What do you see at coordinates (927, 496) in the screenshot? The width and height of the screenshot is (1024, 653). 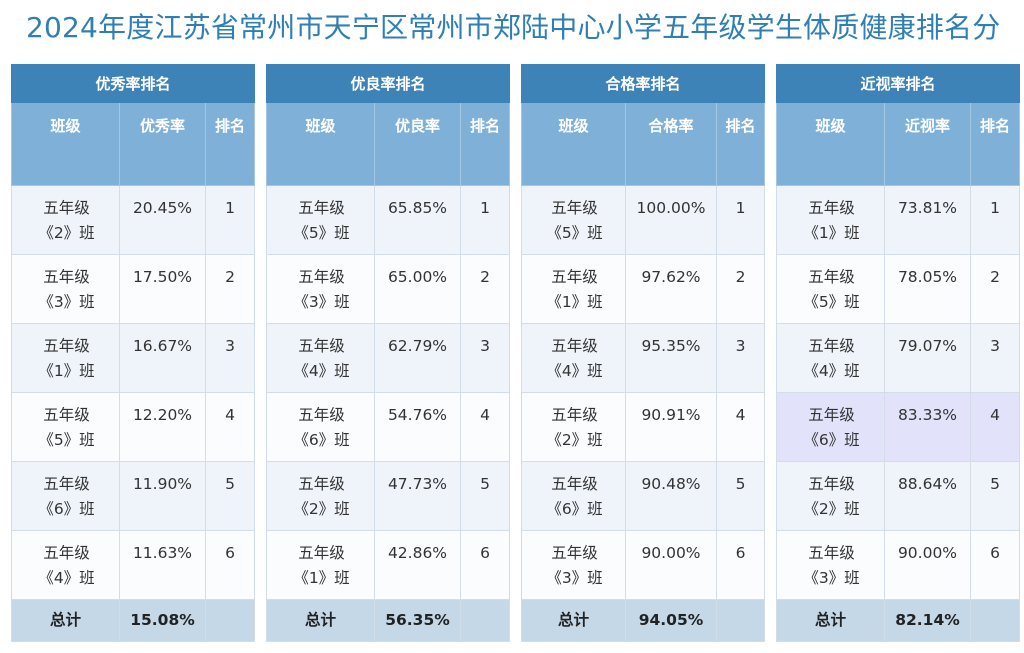 I see `rate-cell: 88.64%` at bounding box center [927, 496].